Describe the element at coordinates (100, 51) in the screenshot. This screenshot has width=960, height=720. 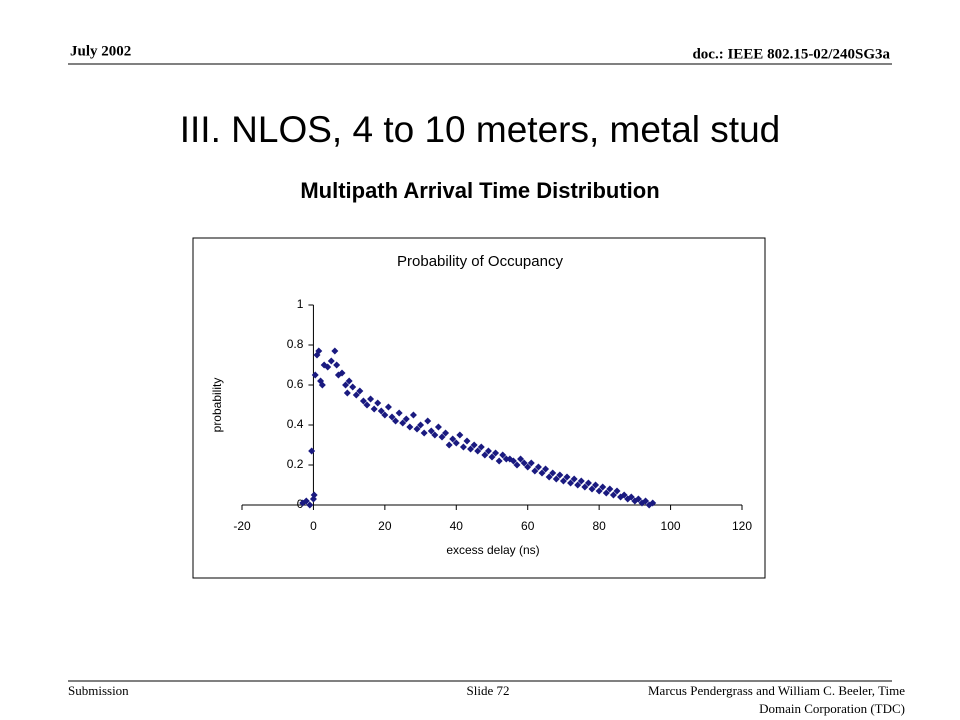
I see `header-date: July 2002` at that location.